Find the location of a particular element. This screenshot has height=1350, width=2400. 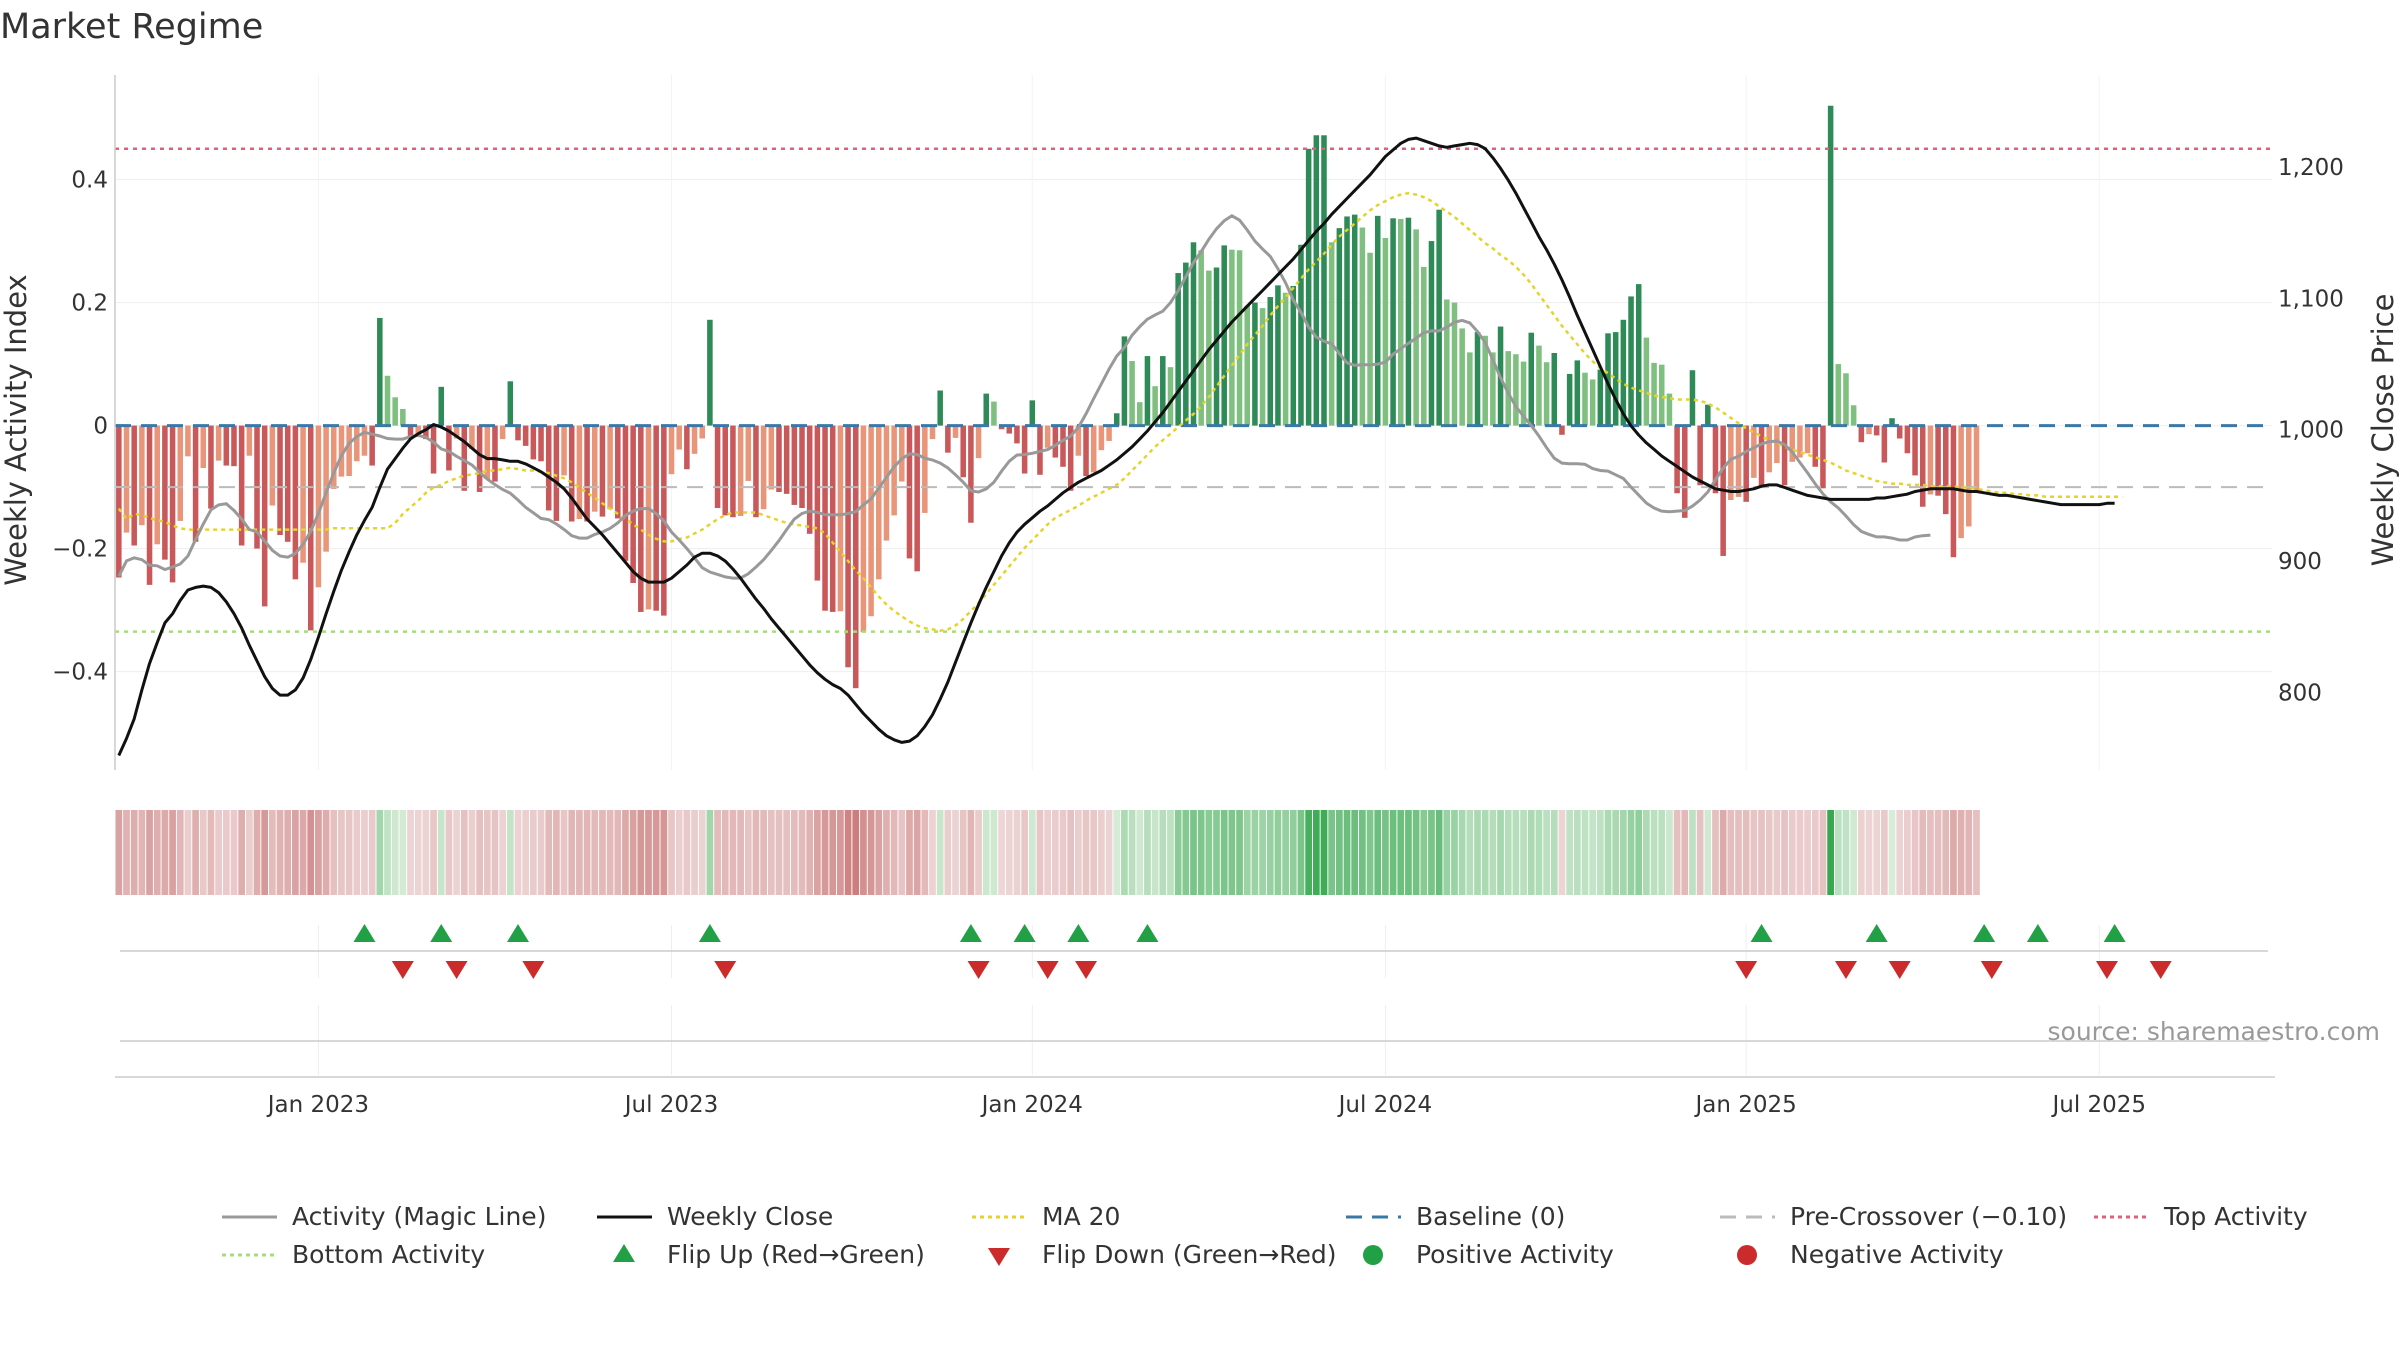

legend-label: Positive Activity is located at coordinates (1515, 1254).